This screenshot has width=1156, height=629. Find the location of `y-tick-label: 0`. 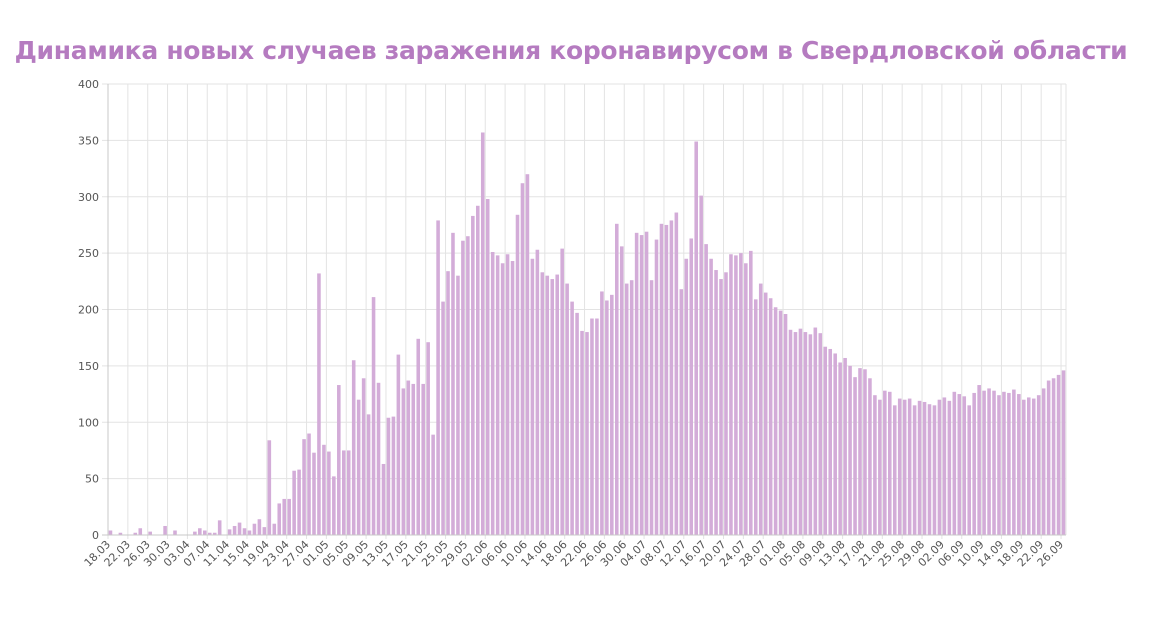

y-tick-label: 0 is located at coordinates (95, 535).